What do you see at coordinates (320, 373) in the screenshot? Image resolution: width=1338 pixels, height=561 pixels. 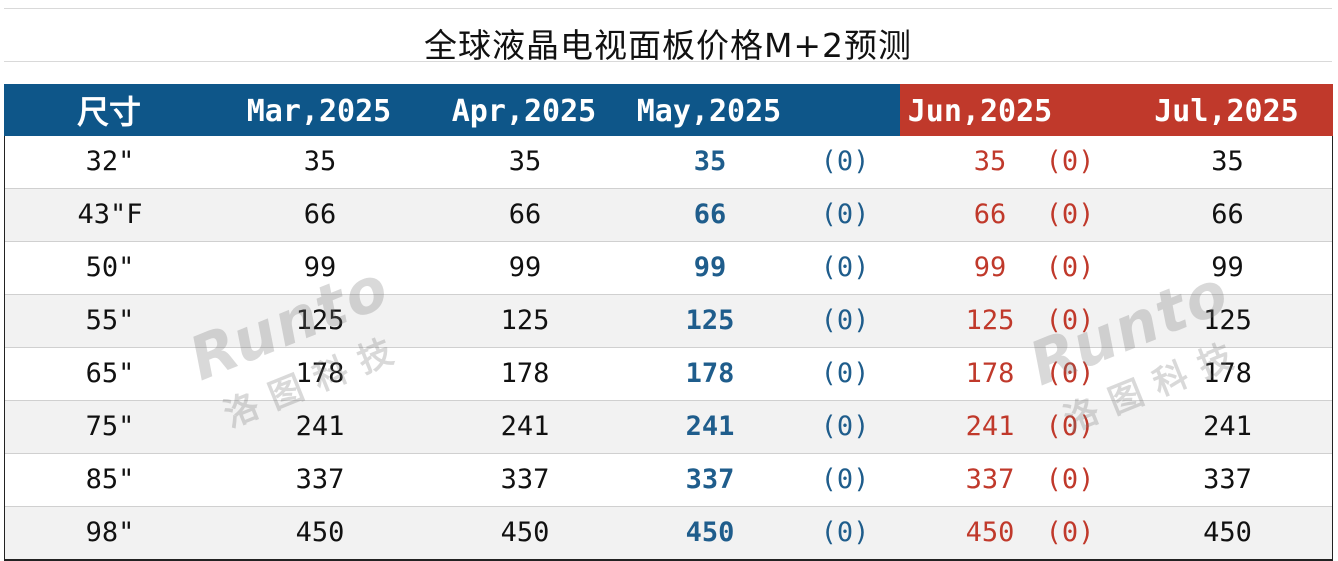 I see `cell-mar: 178` at bounding box center [320, 373].